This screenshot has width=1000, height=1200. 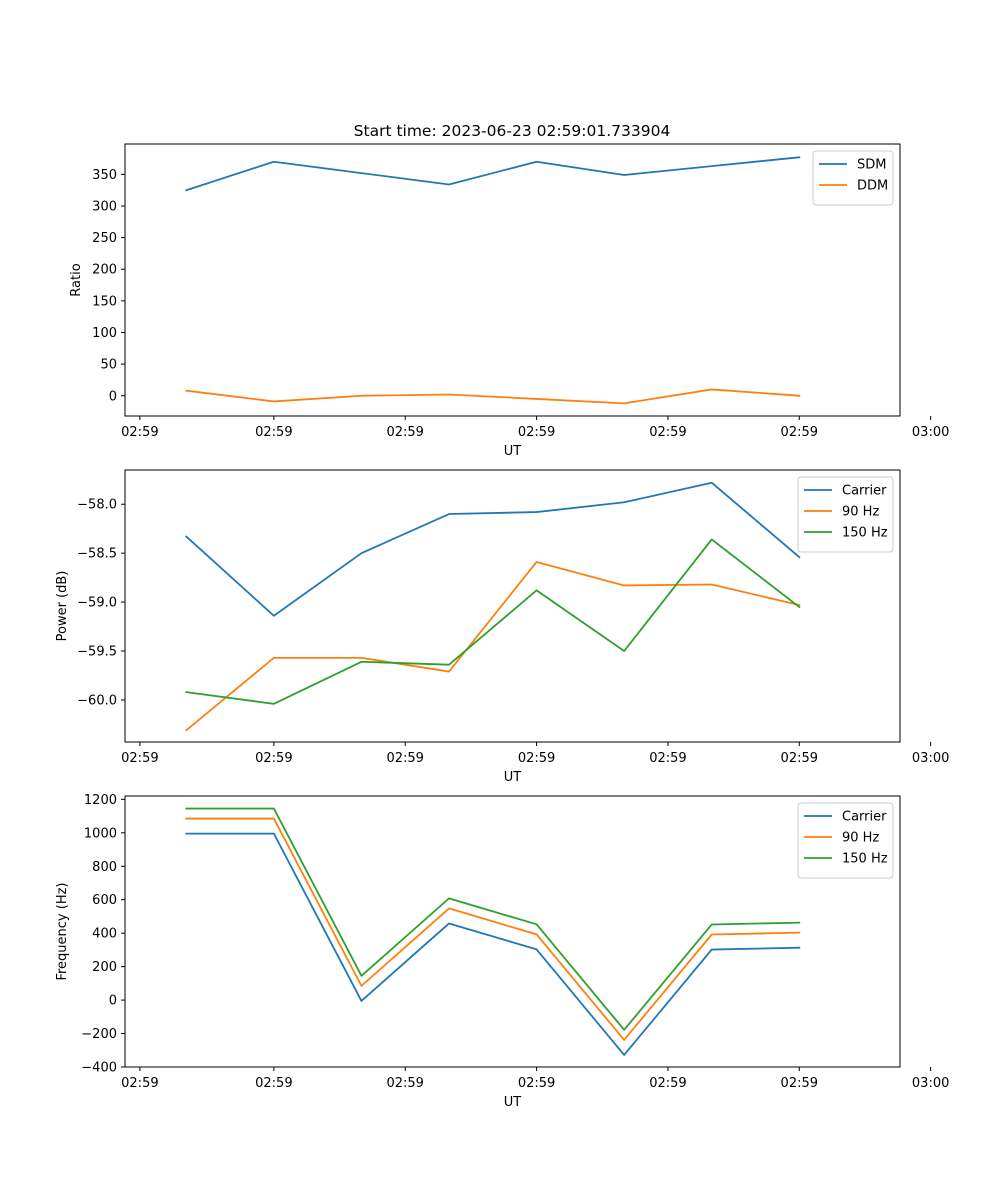 I want to click on figure-title: Start time: 2023-06-23 02:59:01.733904, so click(x=512, y=131).